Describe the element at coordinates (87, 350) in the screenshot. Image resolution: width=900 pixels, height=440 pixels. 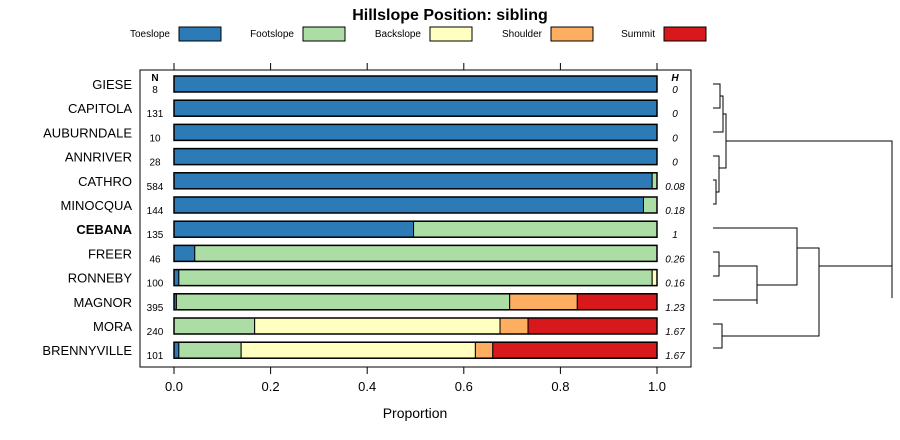
I see `row-label: BRENNYVILLE` at that location.